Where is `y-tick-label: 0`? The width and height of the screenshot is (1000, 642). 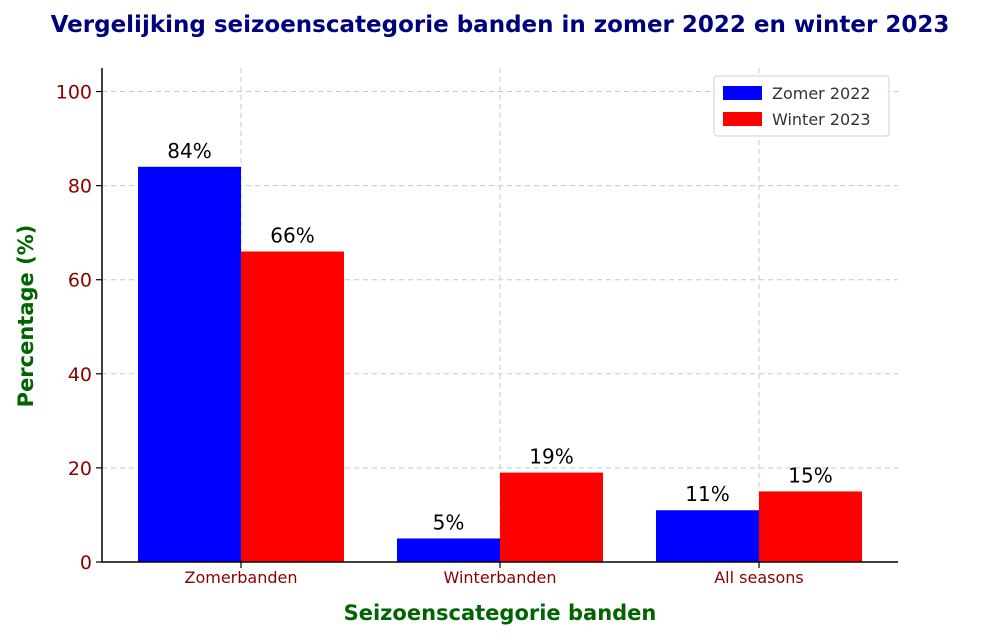
y-tick-label: 0 is located at coordinates (86, 563).